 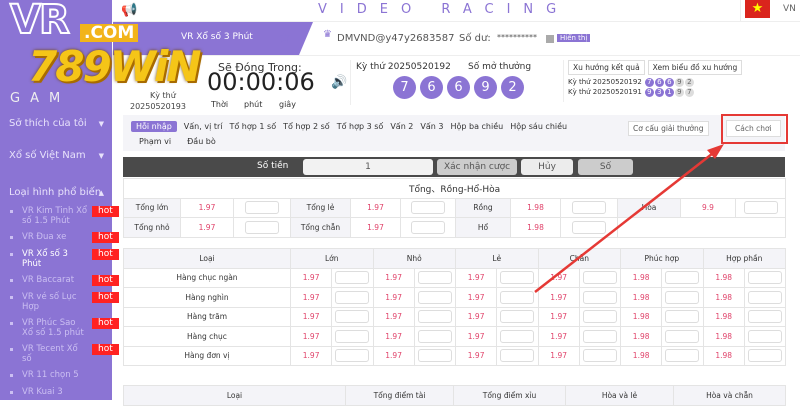 What do you see at coordinates (668, 128) in the screenshot?
I see `prize-structure-button: Cơ cấu giải thưởng` at bounding box center [668, 128].